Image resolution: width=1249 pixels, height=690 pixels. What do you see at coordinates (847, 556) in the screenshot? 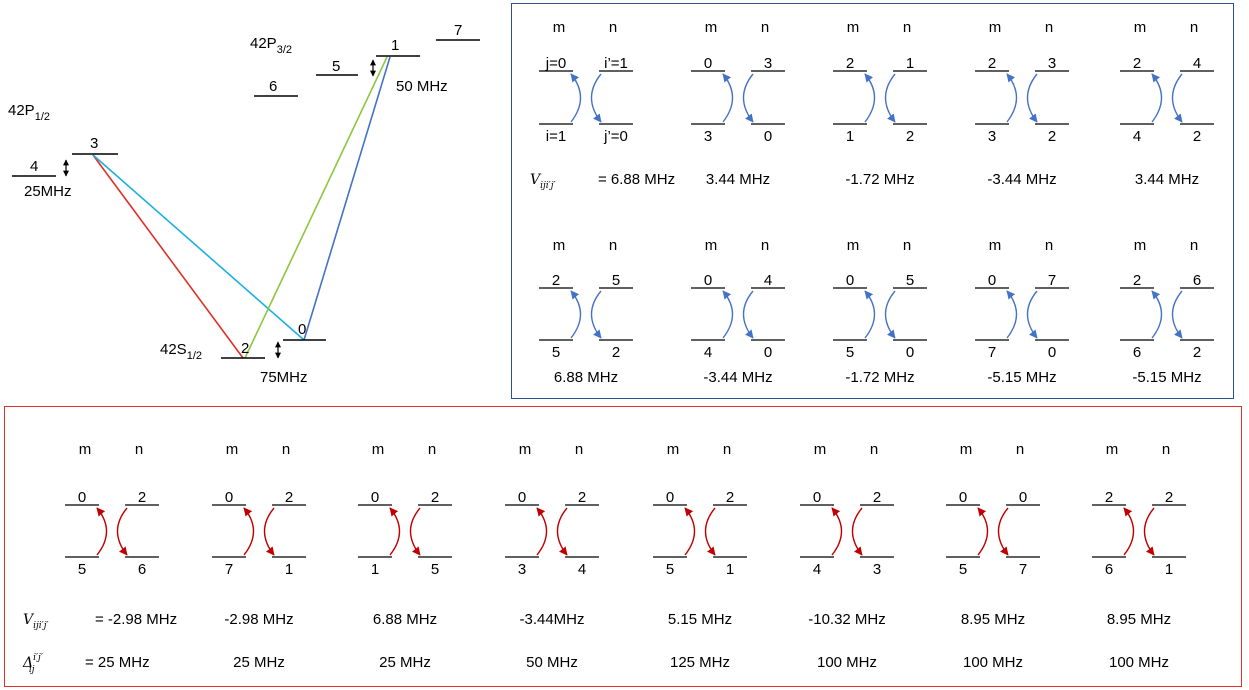
I see `red-cell-6: m n 0 2 4 3 -10.32 MHz 100 MHz` at bounding box center [847, 556].